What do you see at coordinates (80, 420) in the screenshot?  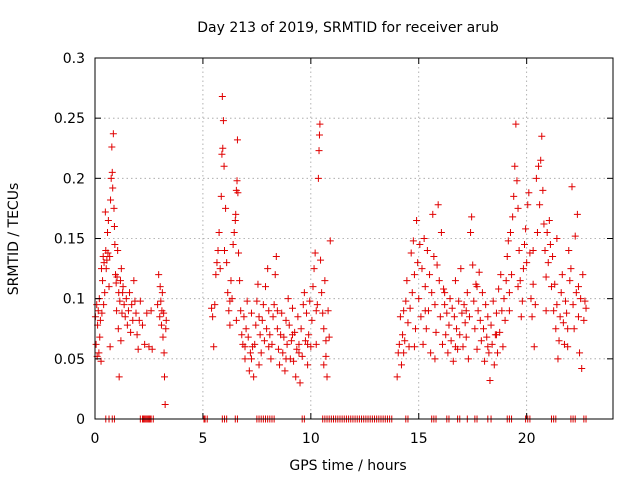 I see `y-tick-label: 0` at bounding box center [80, 420].